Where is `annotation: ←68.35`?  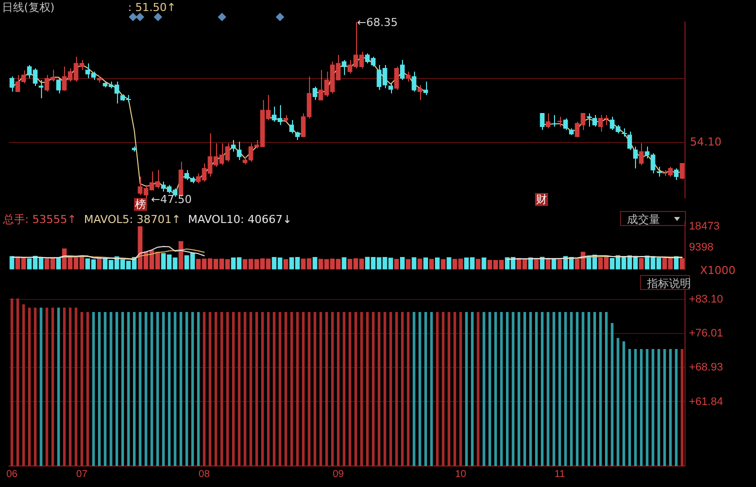
annotation: ←68.35 is located at coordinates (377, 22).